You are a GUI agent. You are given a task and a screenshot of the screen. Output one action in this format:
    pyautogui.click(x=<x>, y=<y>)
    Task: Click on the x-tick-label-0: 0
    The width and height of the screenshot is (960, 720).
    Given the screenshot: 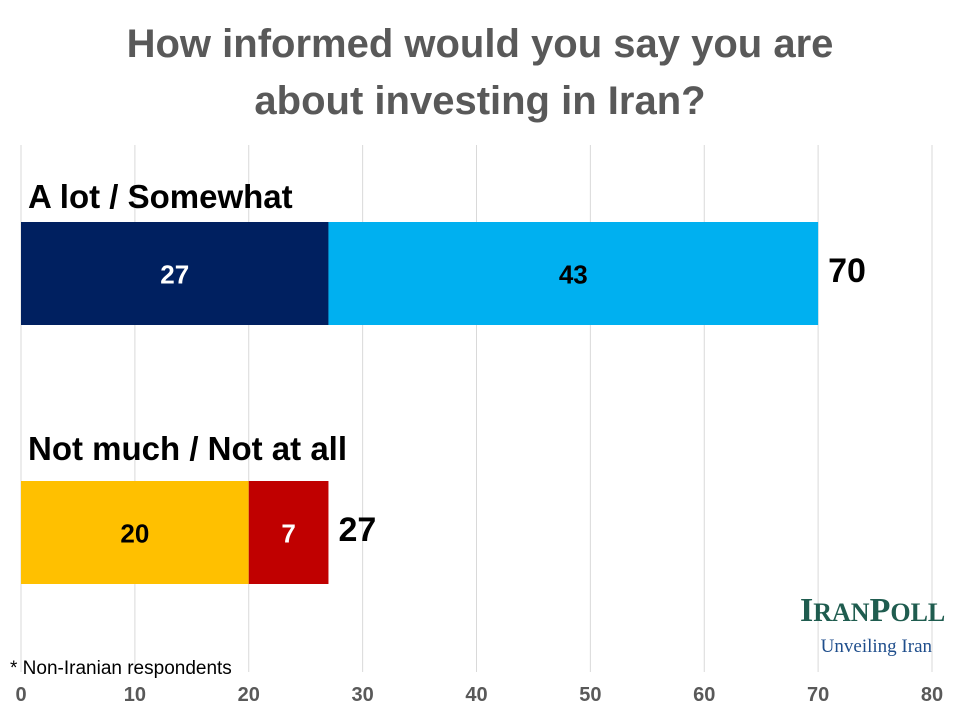 What is the action you would take?
    pyautogui.click(x=20, y=695)
    